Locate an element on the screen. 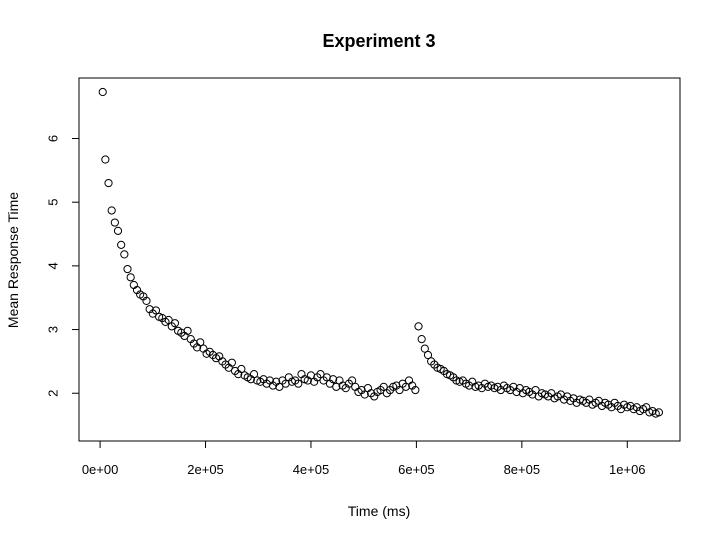 The image size is (720, 540). x-tick-label: 4e+05 is located at coordinates (311, 469).